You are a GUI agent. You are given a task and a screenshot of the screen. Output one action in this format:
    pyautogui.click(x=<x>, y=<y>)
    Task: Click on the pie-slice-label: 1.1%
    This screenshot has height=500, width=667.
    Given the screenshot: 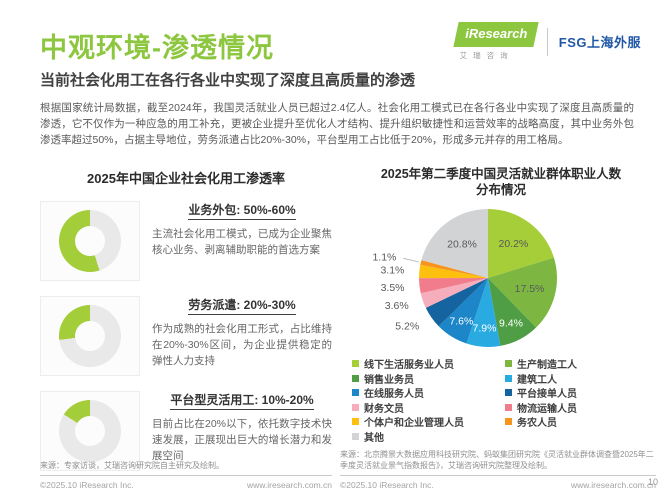 What is the action you would take?
    pyautogui.click(x=384, y=257)
    